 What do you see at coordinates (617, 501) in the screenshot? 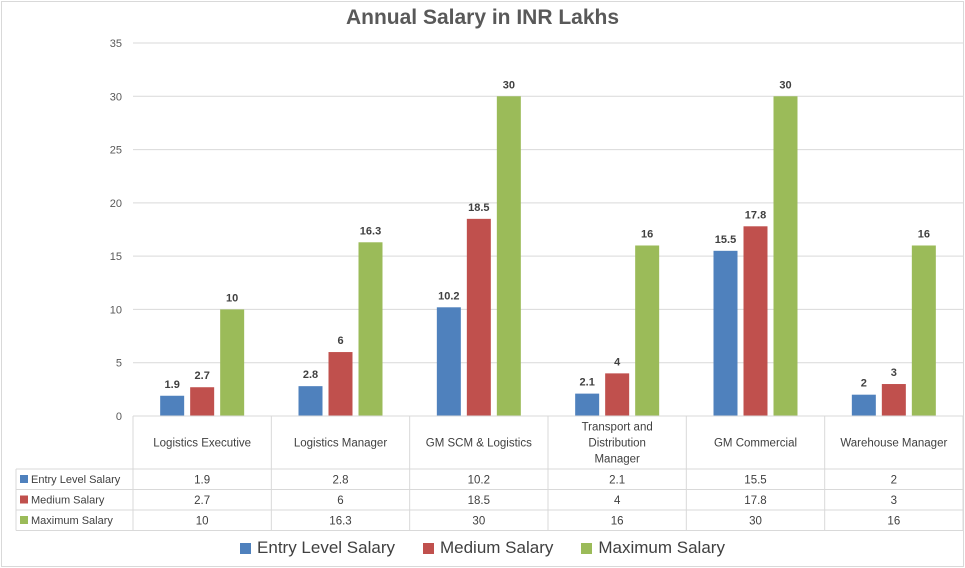
I see `table-cell: 4` at bounding box center [617, 501].